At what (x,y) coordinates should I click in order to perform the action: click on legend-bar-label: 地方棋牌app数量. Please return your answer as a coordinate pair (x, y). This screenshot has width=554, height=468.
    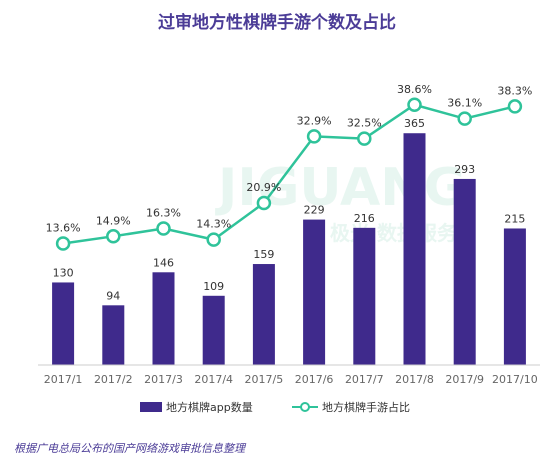
    Looking at the image, I should click on (209, 407).